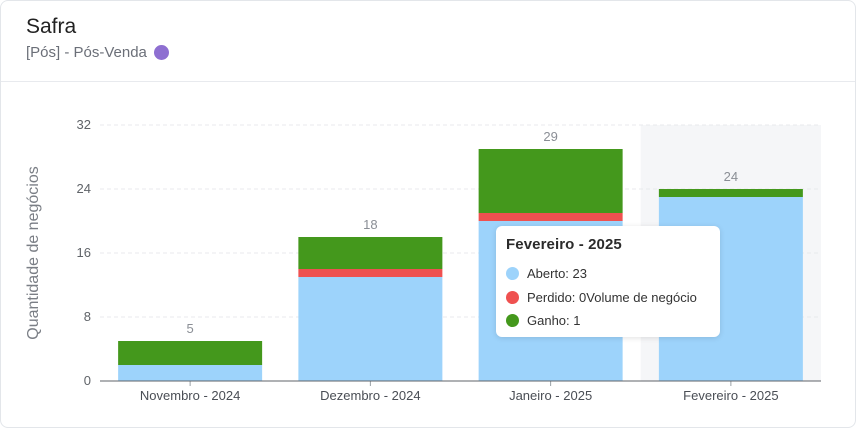  I want to click on aberto-swatch-icon, so click(512, 274).